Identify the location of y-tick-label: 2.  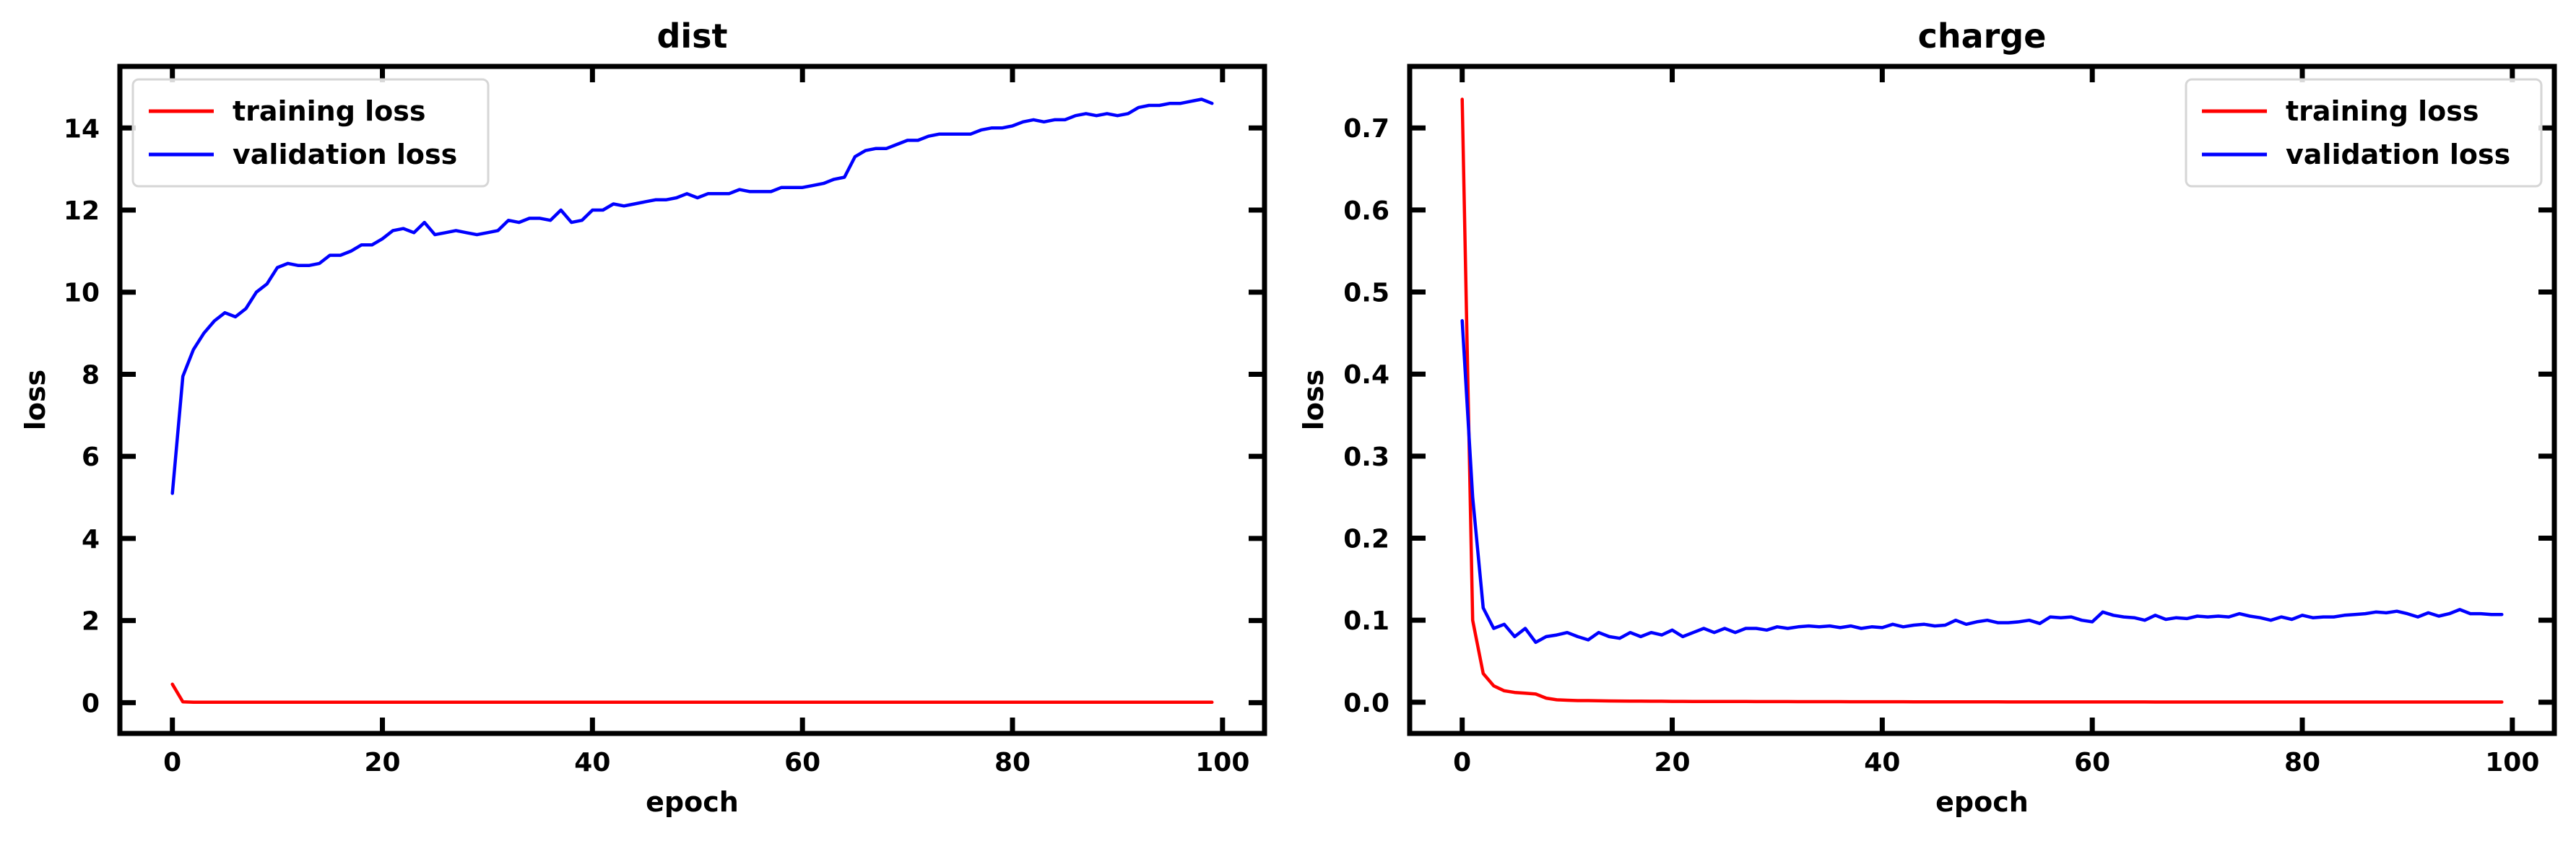
(91, 622).